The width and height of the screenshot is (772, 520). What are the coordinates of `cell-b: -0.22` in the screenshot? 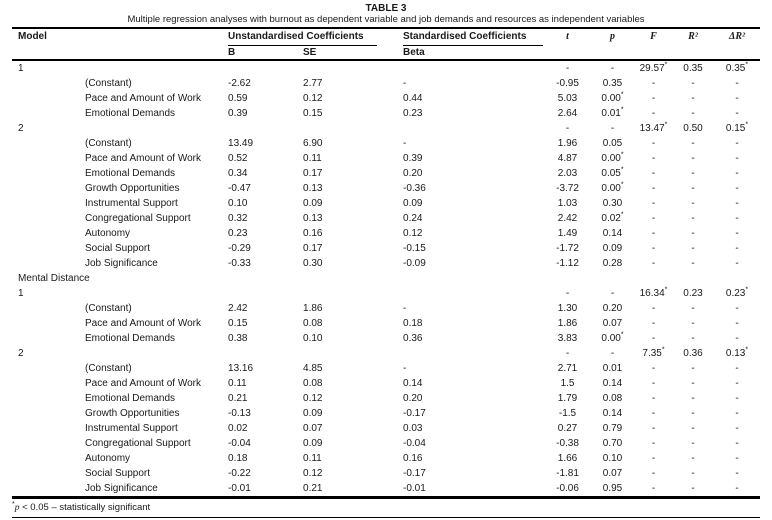 It's located at (239, 473).